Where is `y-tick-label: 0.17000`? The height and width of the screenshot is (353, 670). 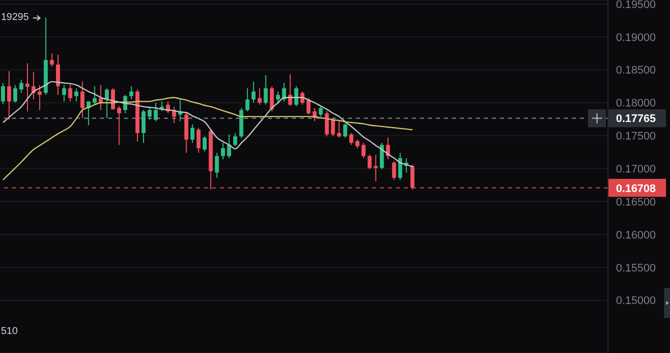
y-tick-label: 0.17000 is located at coordinates (636, 170).